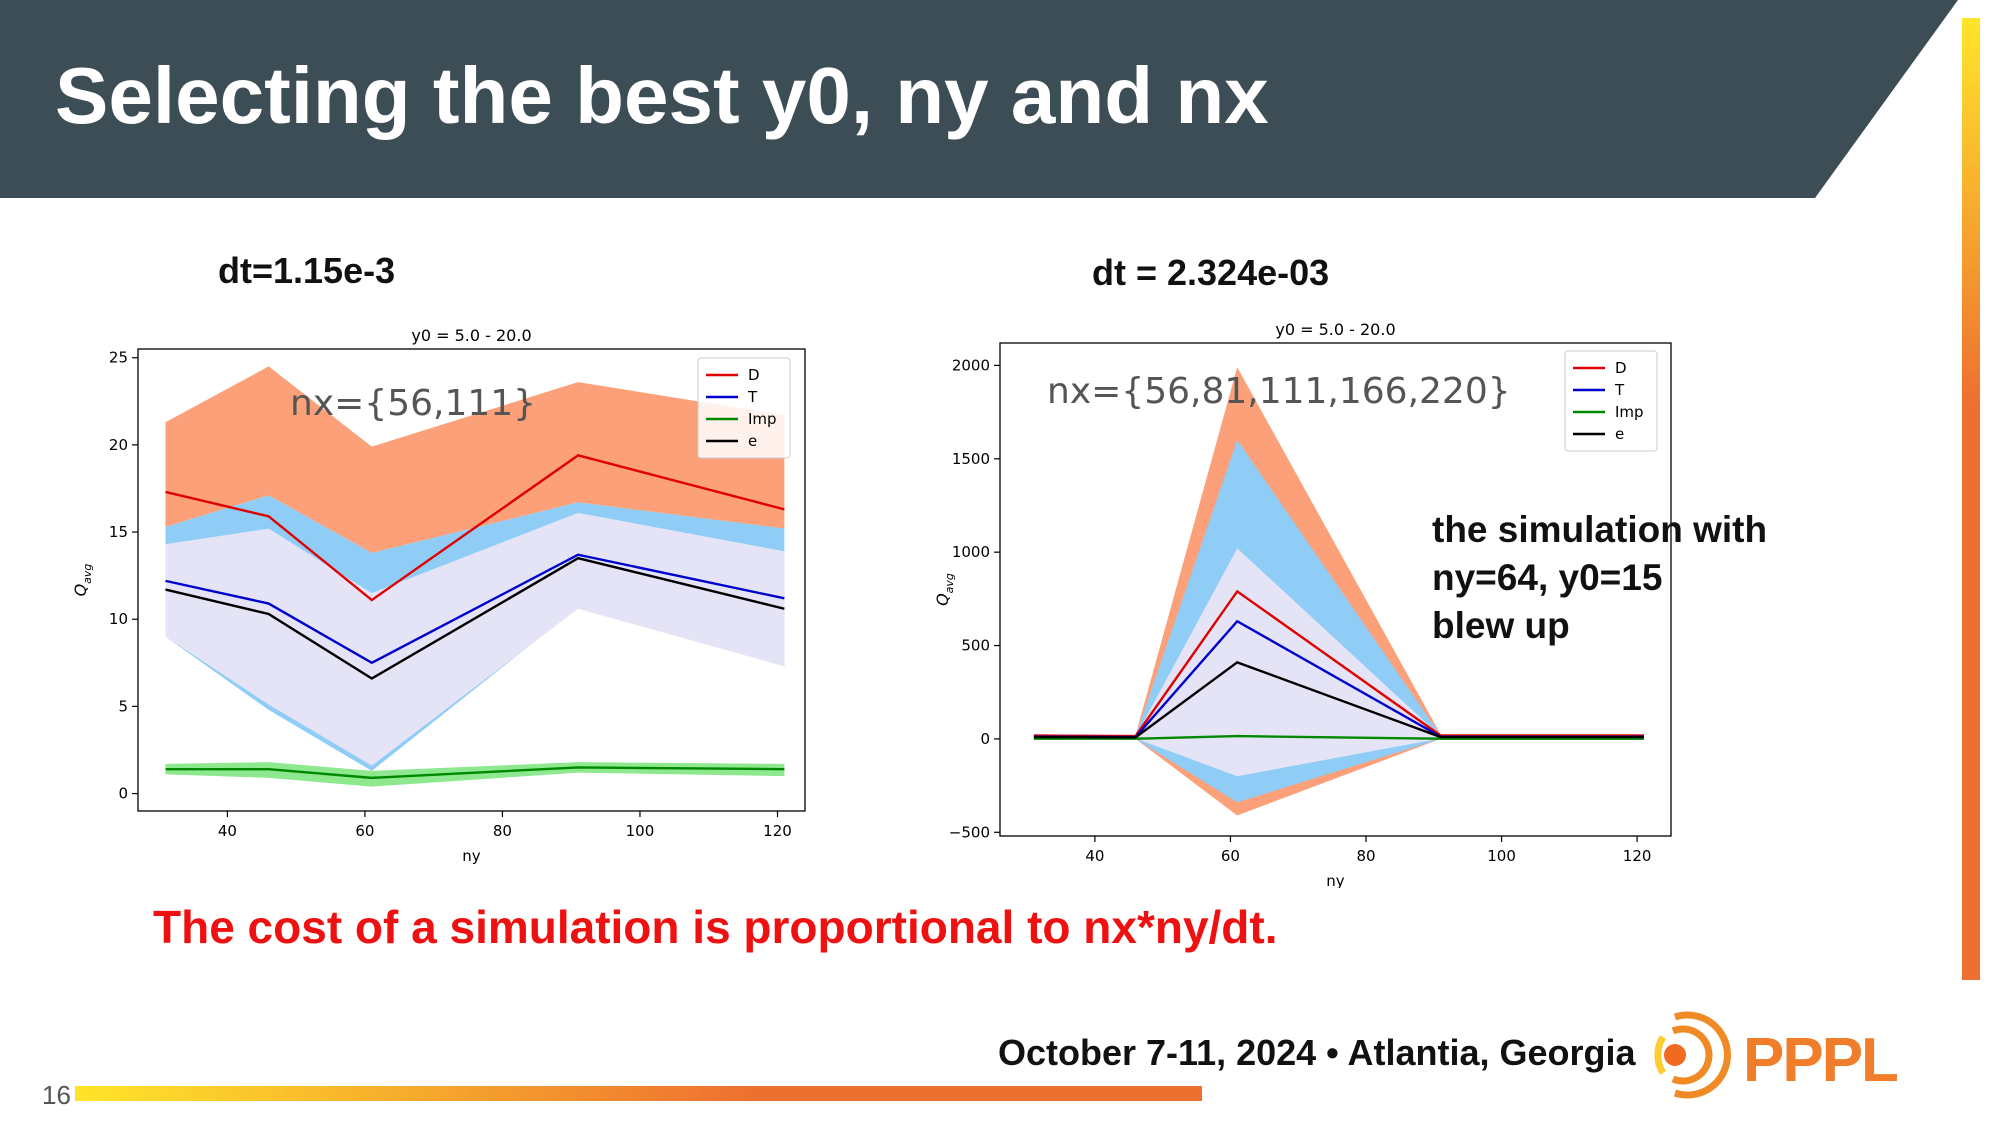 The image size is (2000, 1125). Describe the element at coordinates (1820, 1060) in the screenshot. I see `pppl-logo-text: PPPL` at that location.